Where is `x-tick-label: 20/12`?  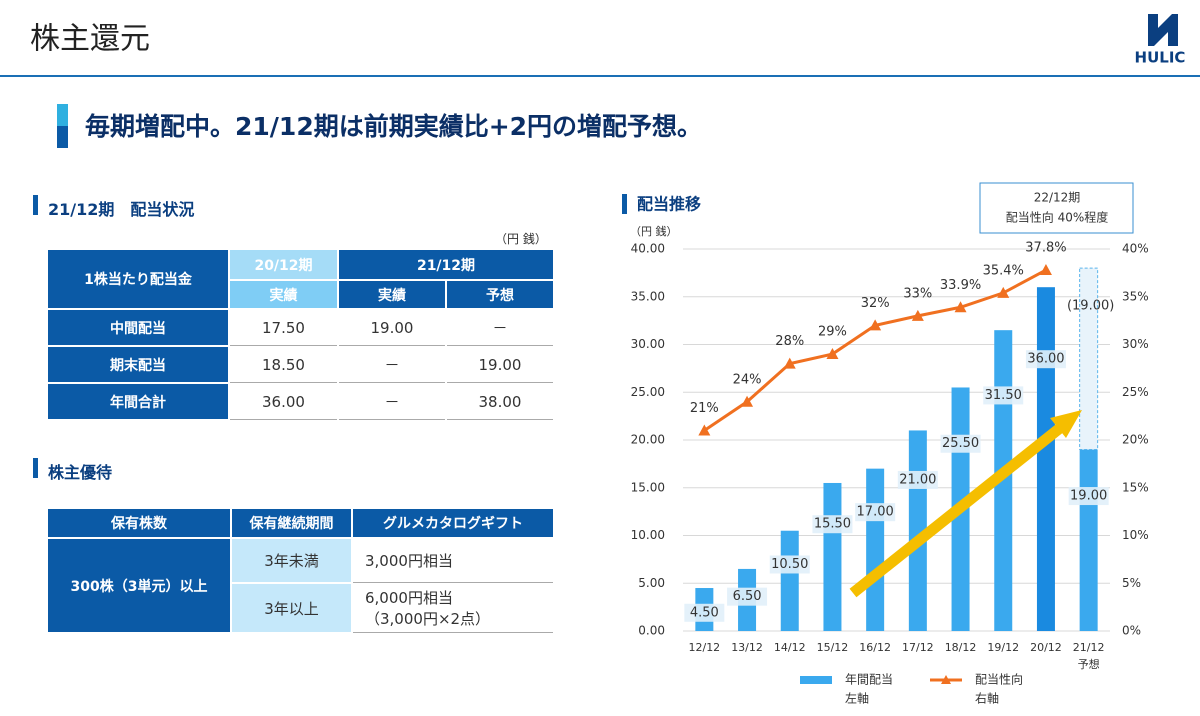 x-tick-label: 20/12 is located at coordinates (1046, 647).